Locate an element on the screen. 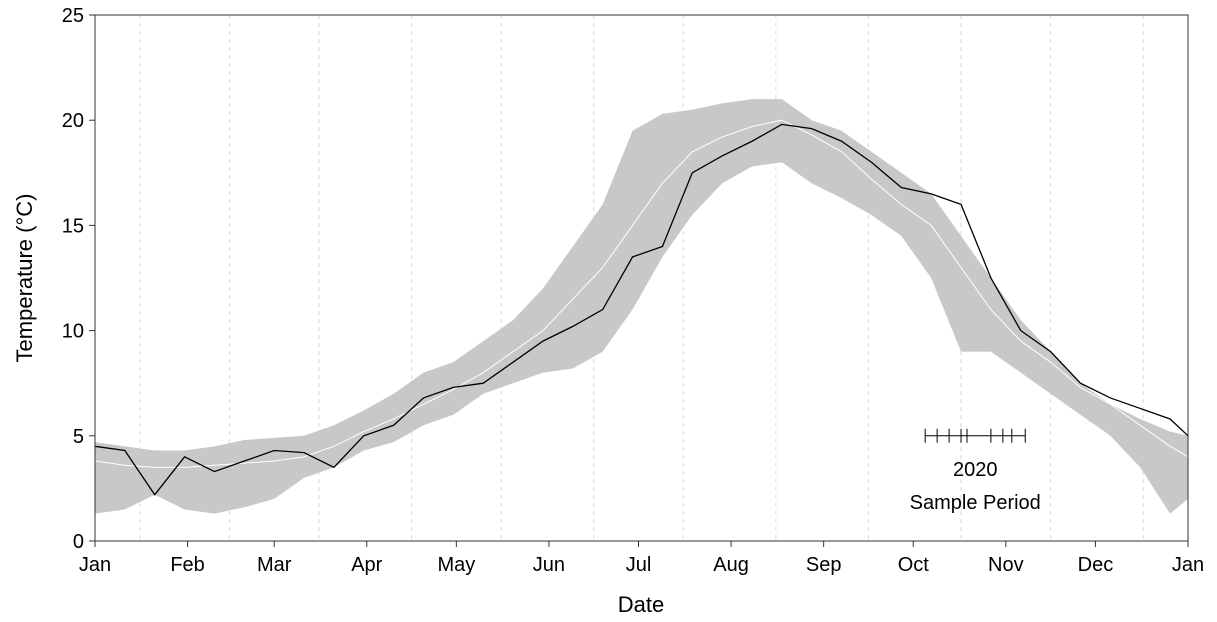  y-tick-label: 20 is located at coordinates (73, 121).